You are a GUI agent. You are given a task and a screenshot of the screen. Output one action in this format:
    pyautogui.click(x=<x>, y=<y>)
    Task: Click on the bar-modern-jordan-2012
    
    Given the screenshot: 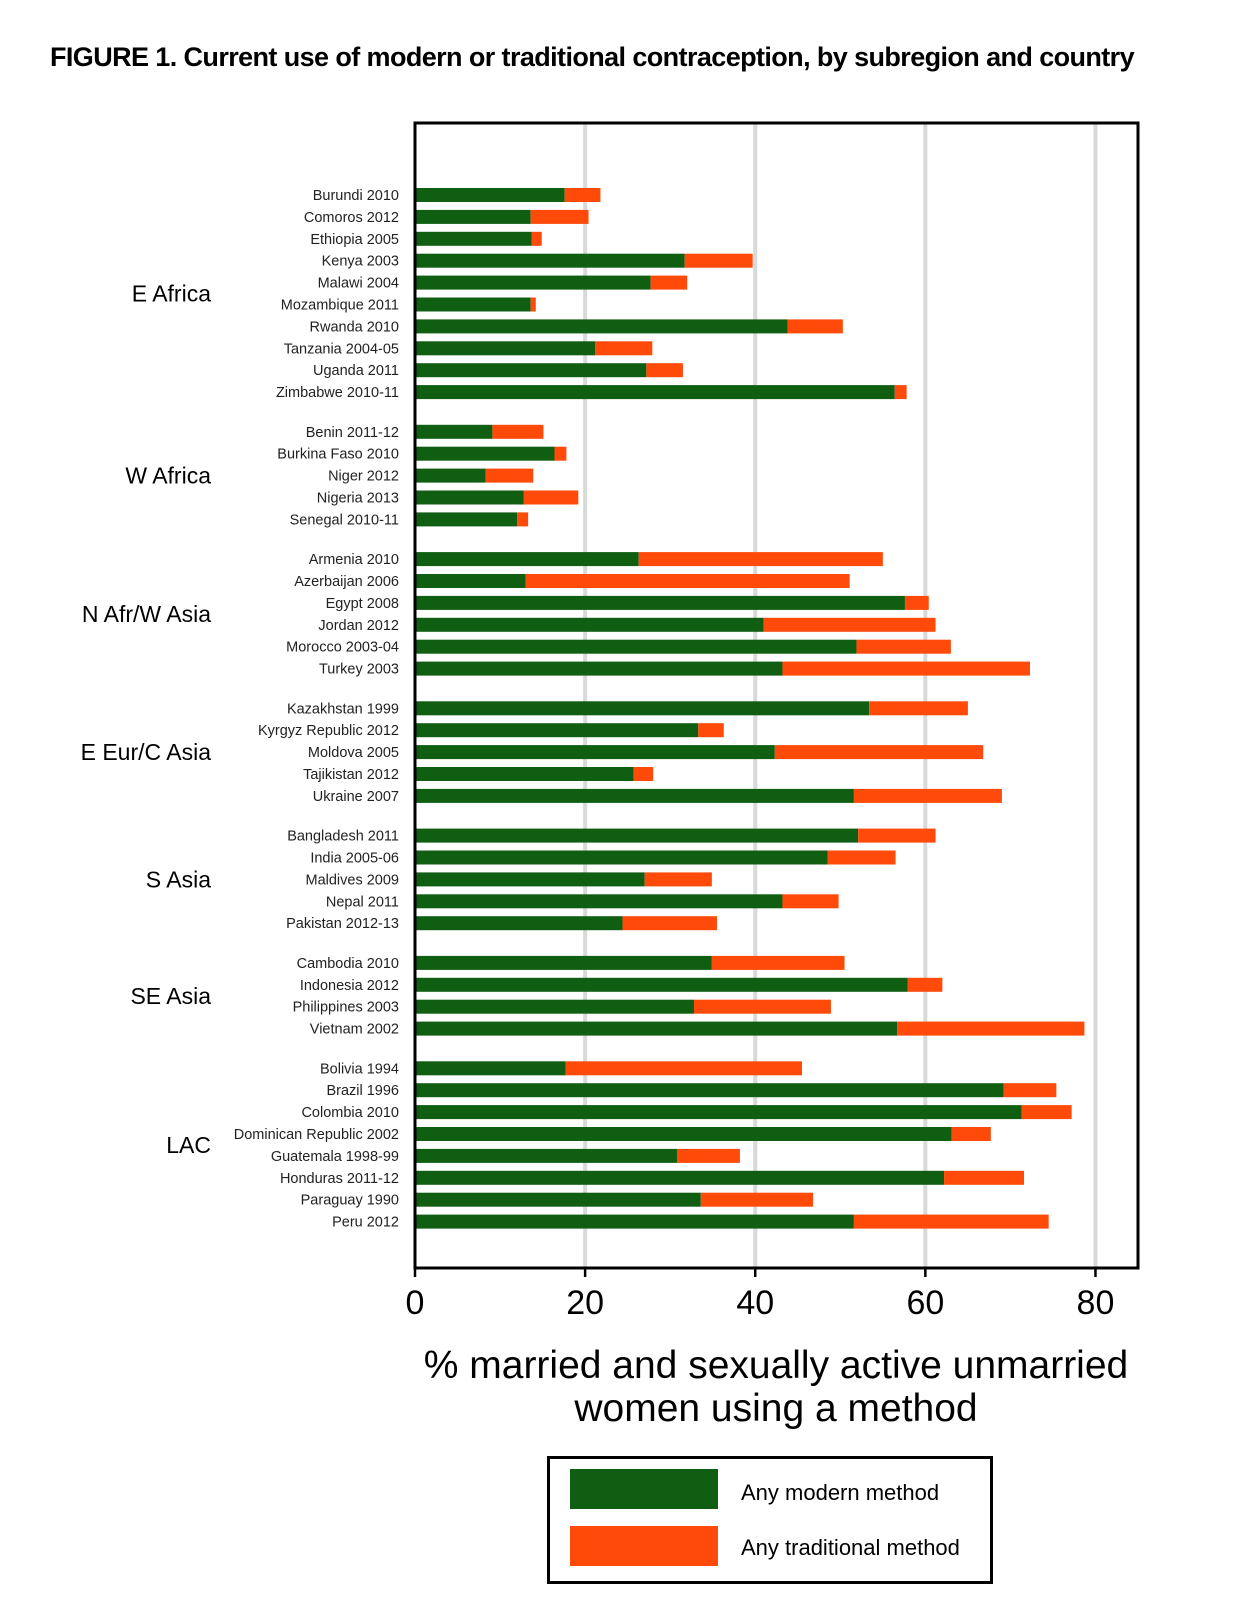 What is the action you would take?
    pyautogui.click(x=589, y=624)
    